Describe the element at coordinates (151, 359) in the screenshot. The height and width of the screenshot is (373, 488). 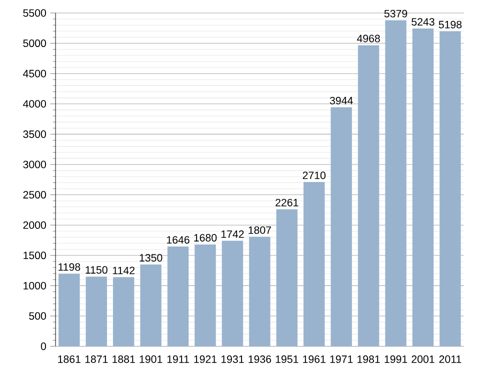
I see `x-tick-label: 1901` at that location.